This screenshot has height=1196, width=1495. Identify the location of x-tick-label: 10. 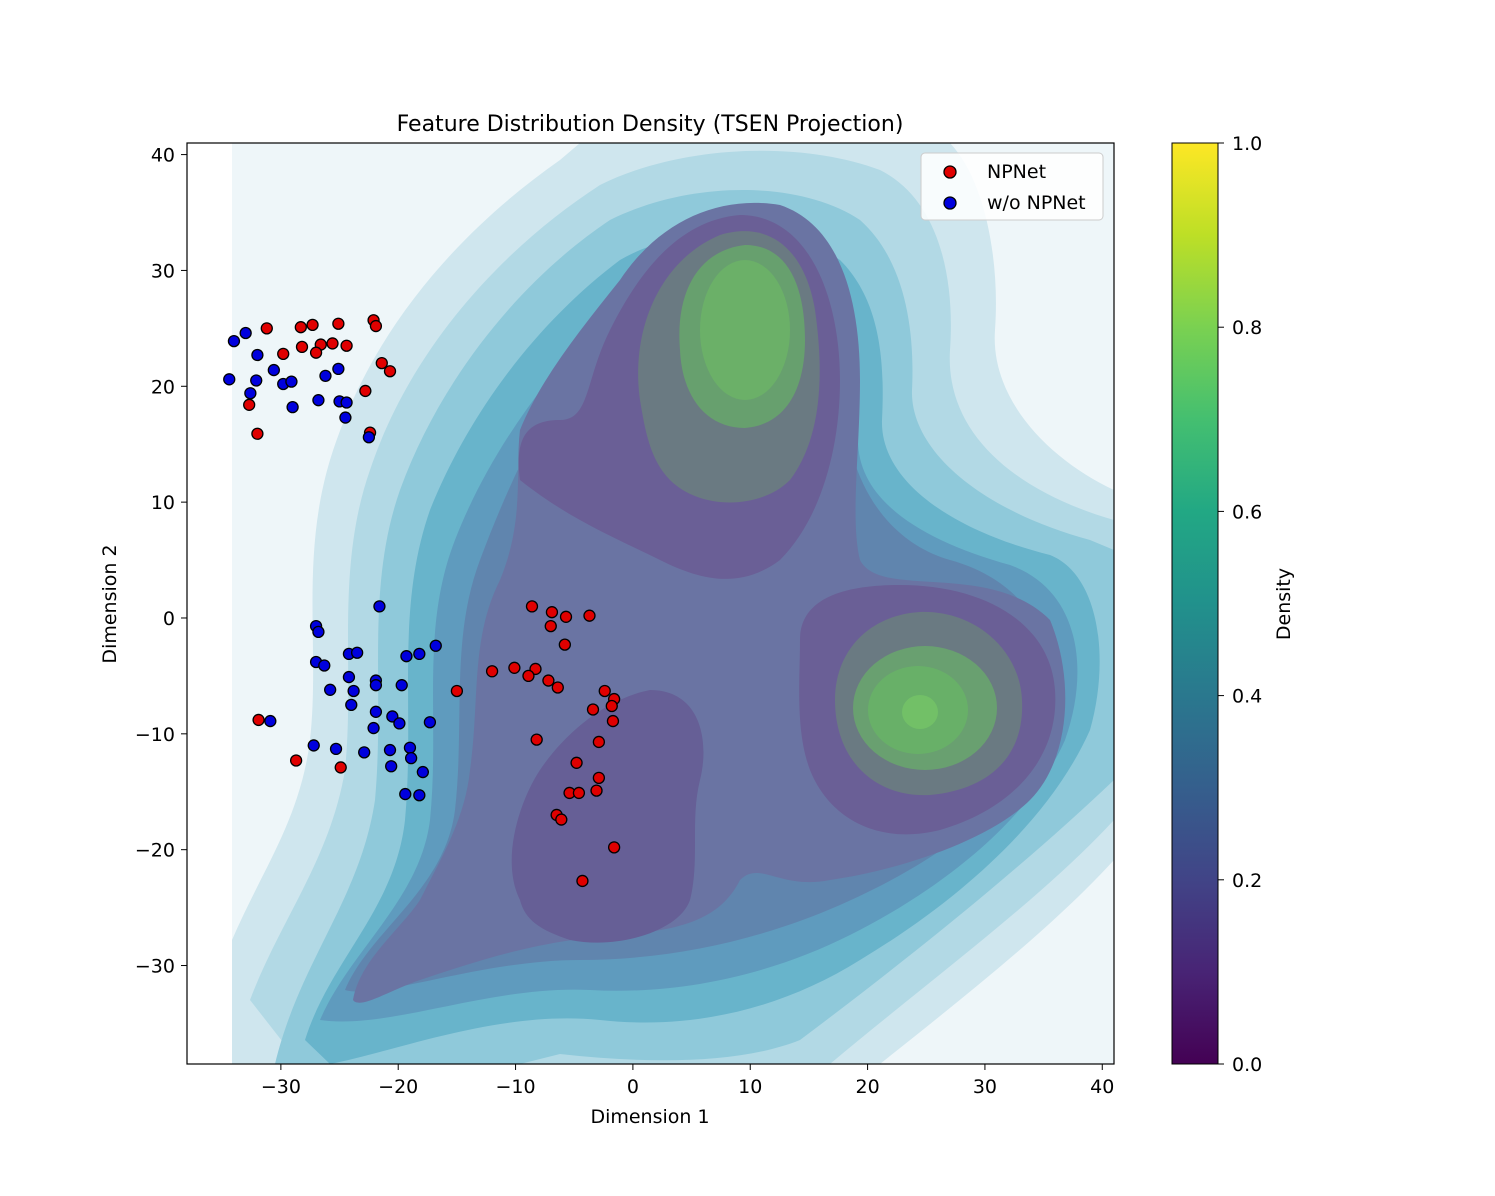
(750, 1087).